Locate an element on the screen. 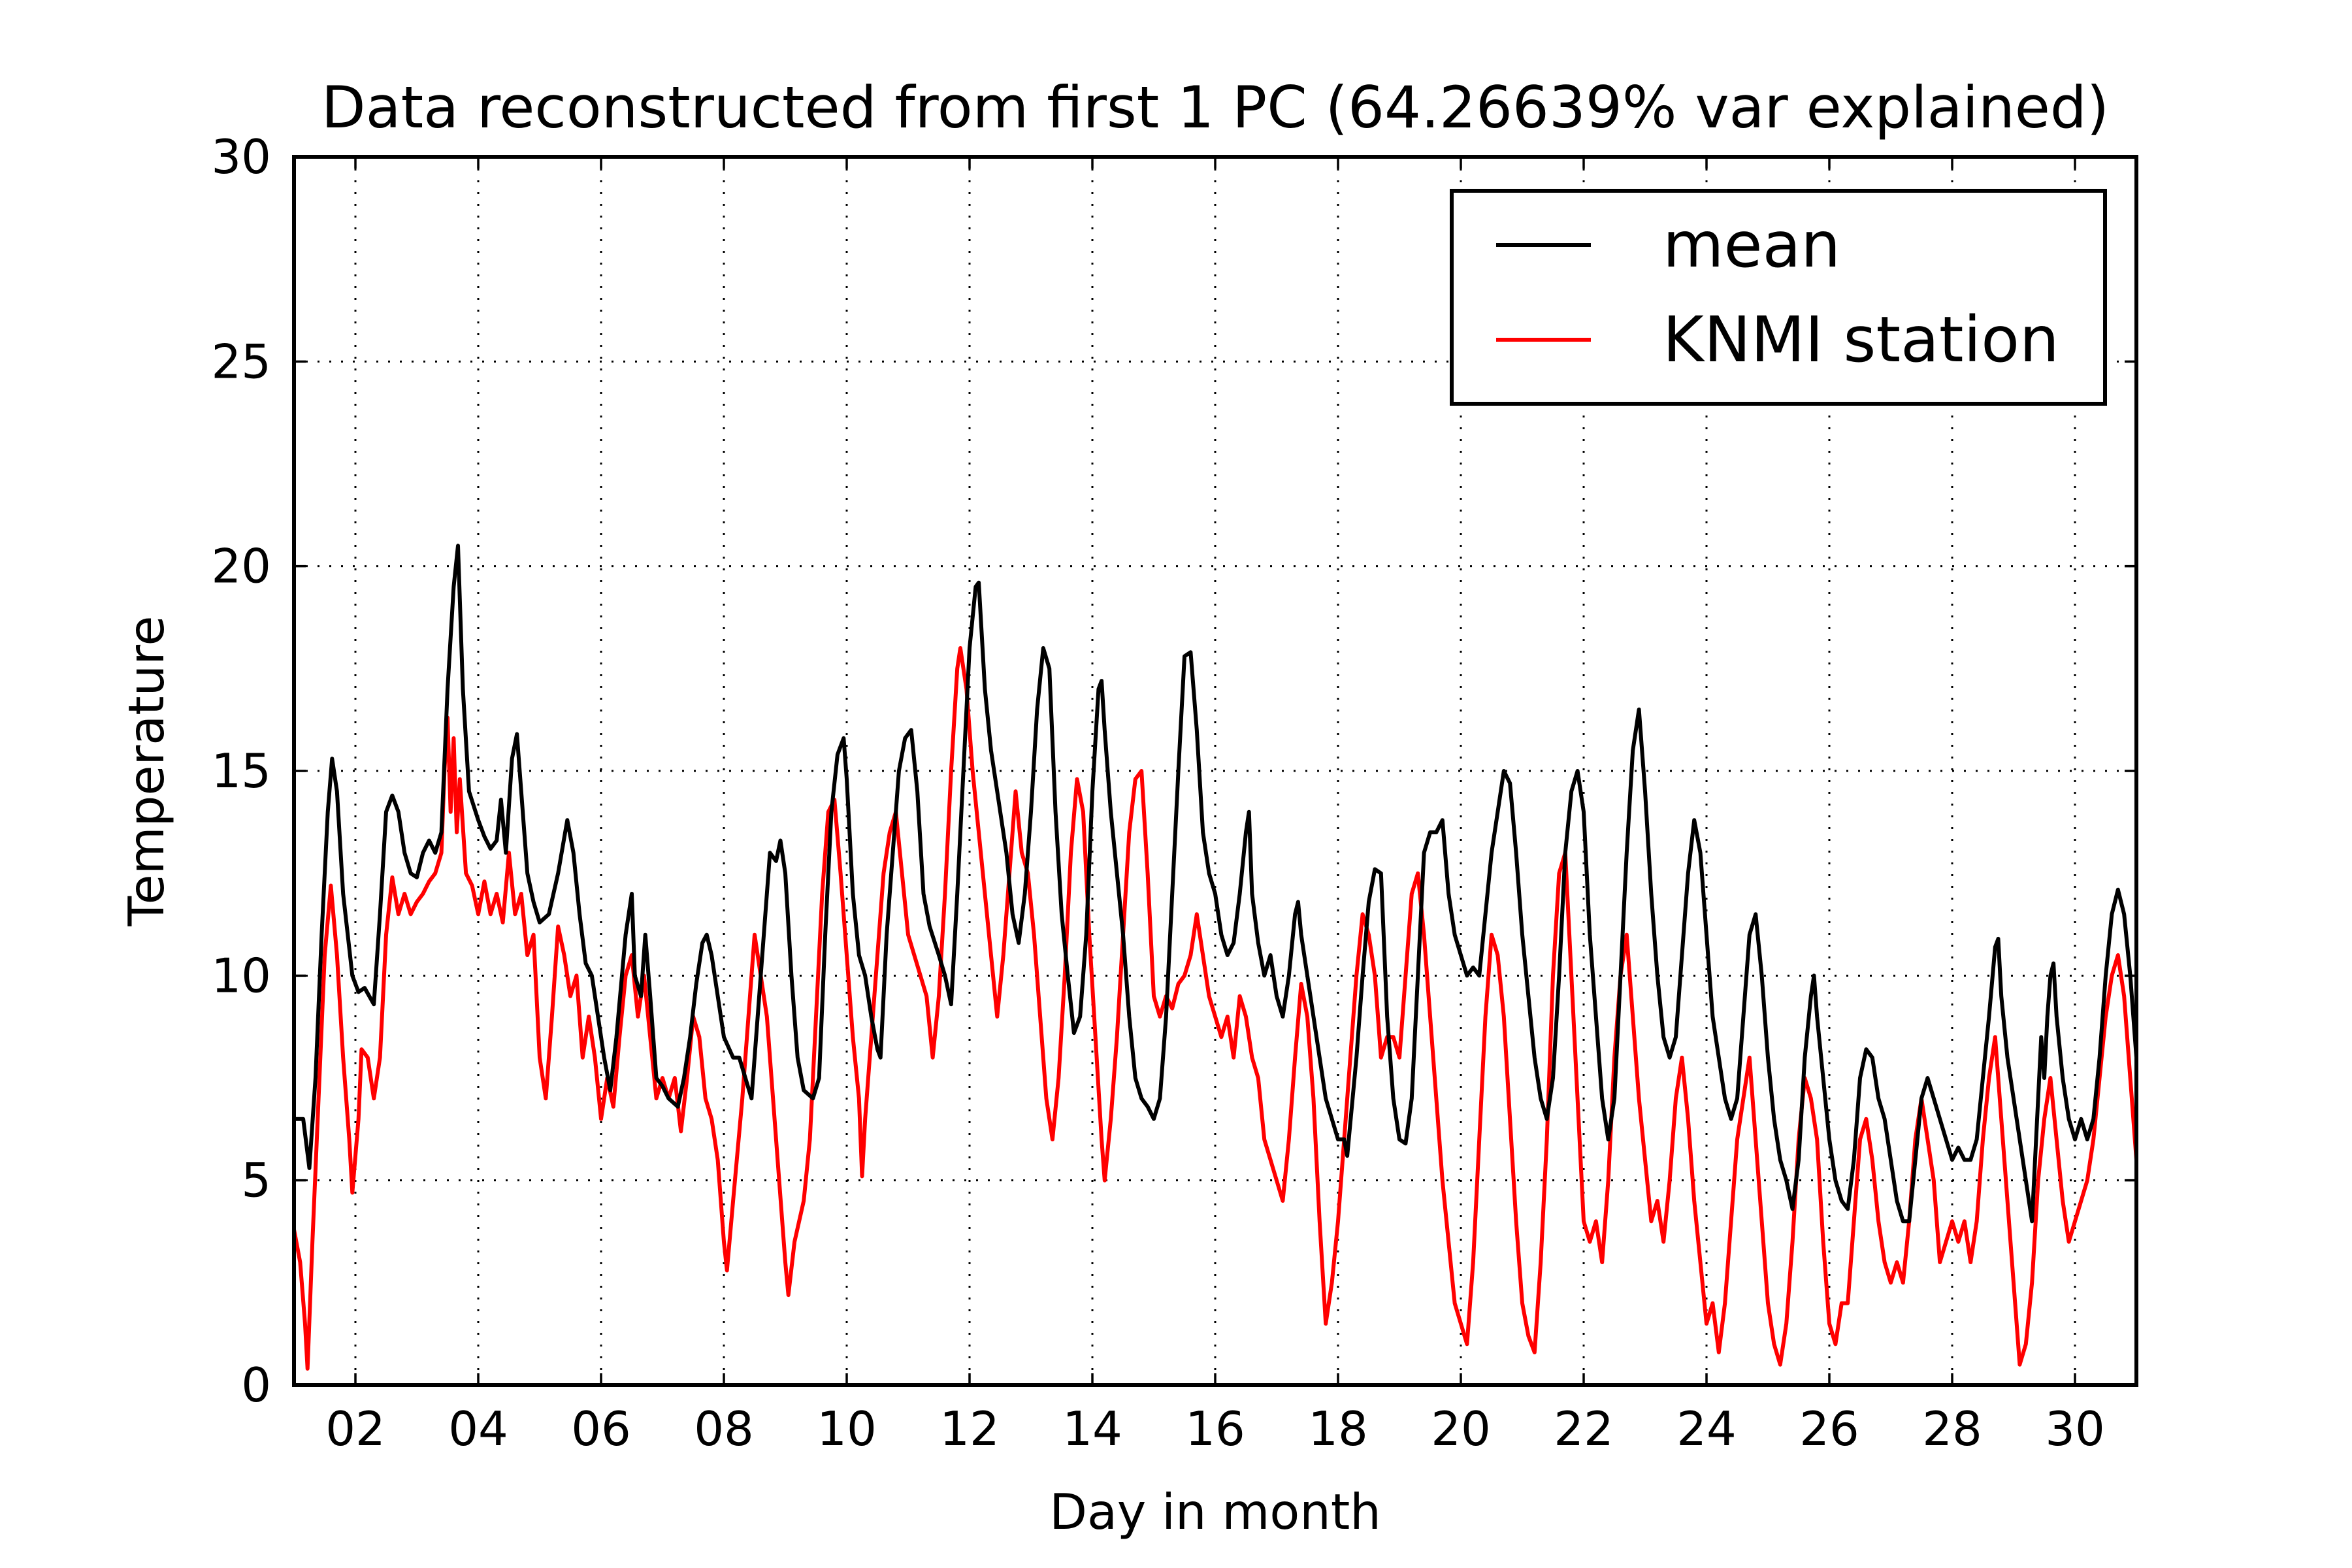 The height and width of the screenshot is (1568, 2352). y-tick-label: 20 is located at coordinates (241, 566).